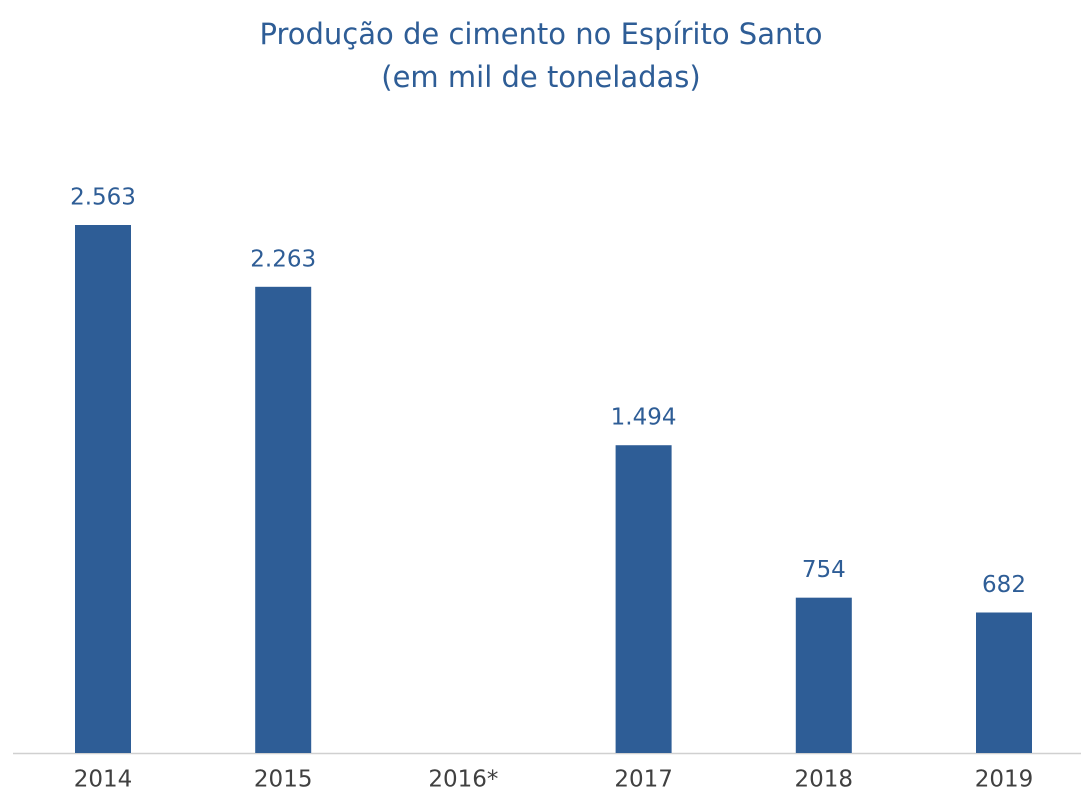  What do you see at coordinates (540, 77) in the screenshot?
I see `chart-subtitle: (em mil de toneladas)` at bounding box center [540, 77].